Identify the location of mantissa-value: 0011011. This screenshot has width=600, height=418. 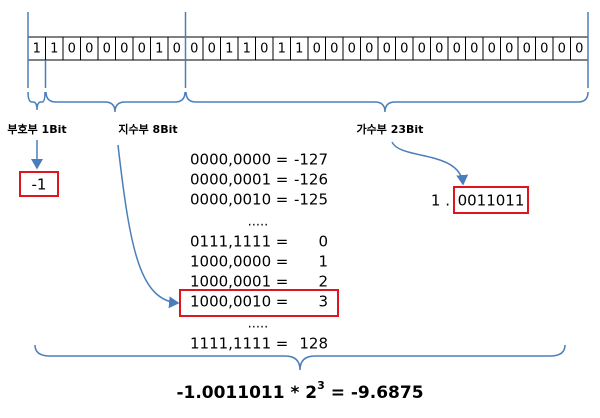
(491, 201).